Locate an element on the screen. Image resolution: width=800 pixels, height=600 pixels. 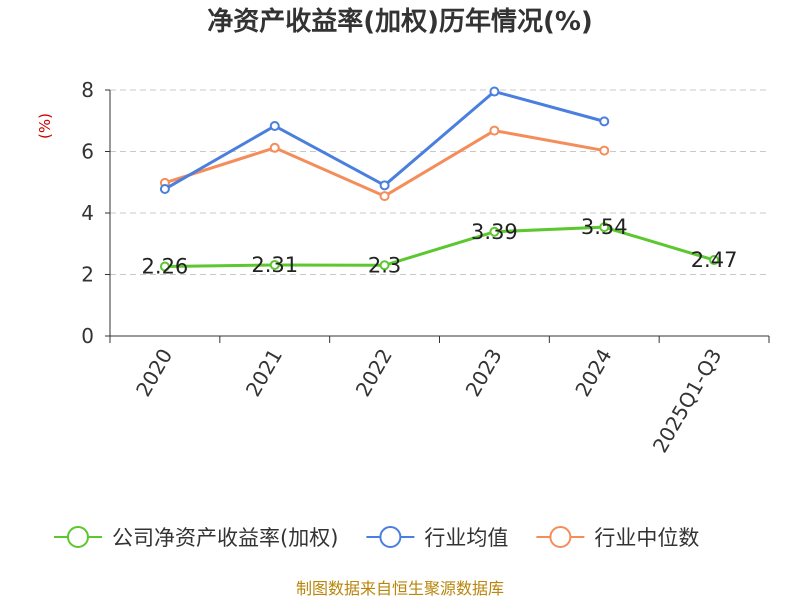
data-label: 2.3 is located at coordinates (384, 265).